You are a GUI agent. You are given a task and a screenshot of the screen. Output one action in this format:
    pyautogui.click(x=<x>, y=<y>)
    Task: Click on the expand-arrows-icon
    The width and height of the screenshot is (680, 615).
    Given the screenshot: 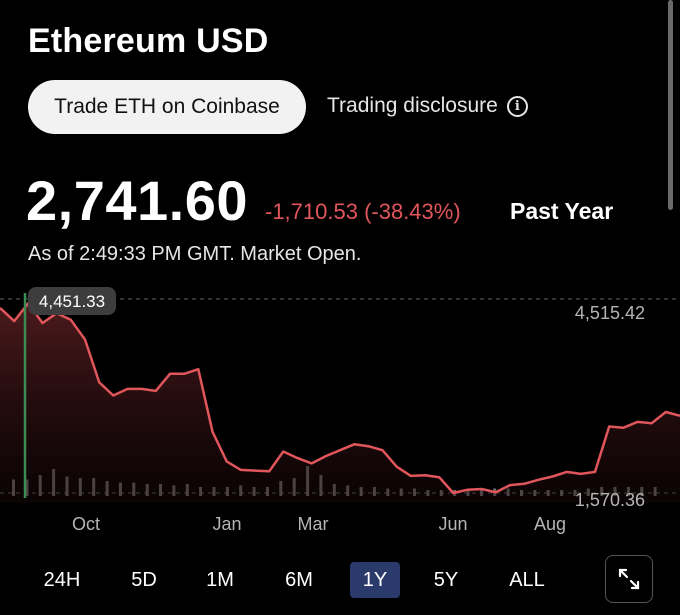 What is the action you would take?
    pyautogui.click(x=629, y=579)
    